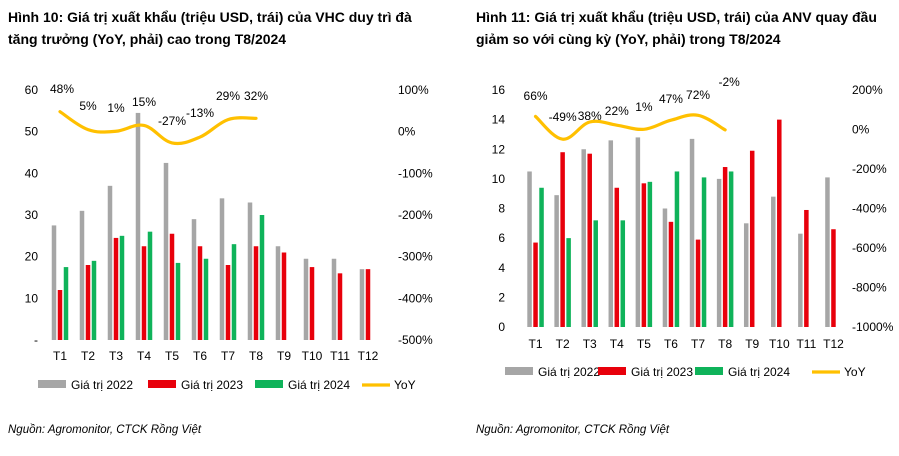 The height and width of the screenshot is (456, 899). What do you see at coordinates (32, 215) in the screenshot?
I see `left-axis-tick-label: 30` at bounding box center [32, 215].